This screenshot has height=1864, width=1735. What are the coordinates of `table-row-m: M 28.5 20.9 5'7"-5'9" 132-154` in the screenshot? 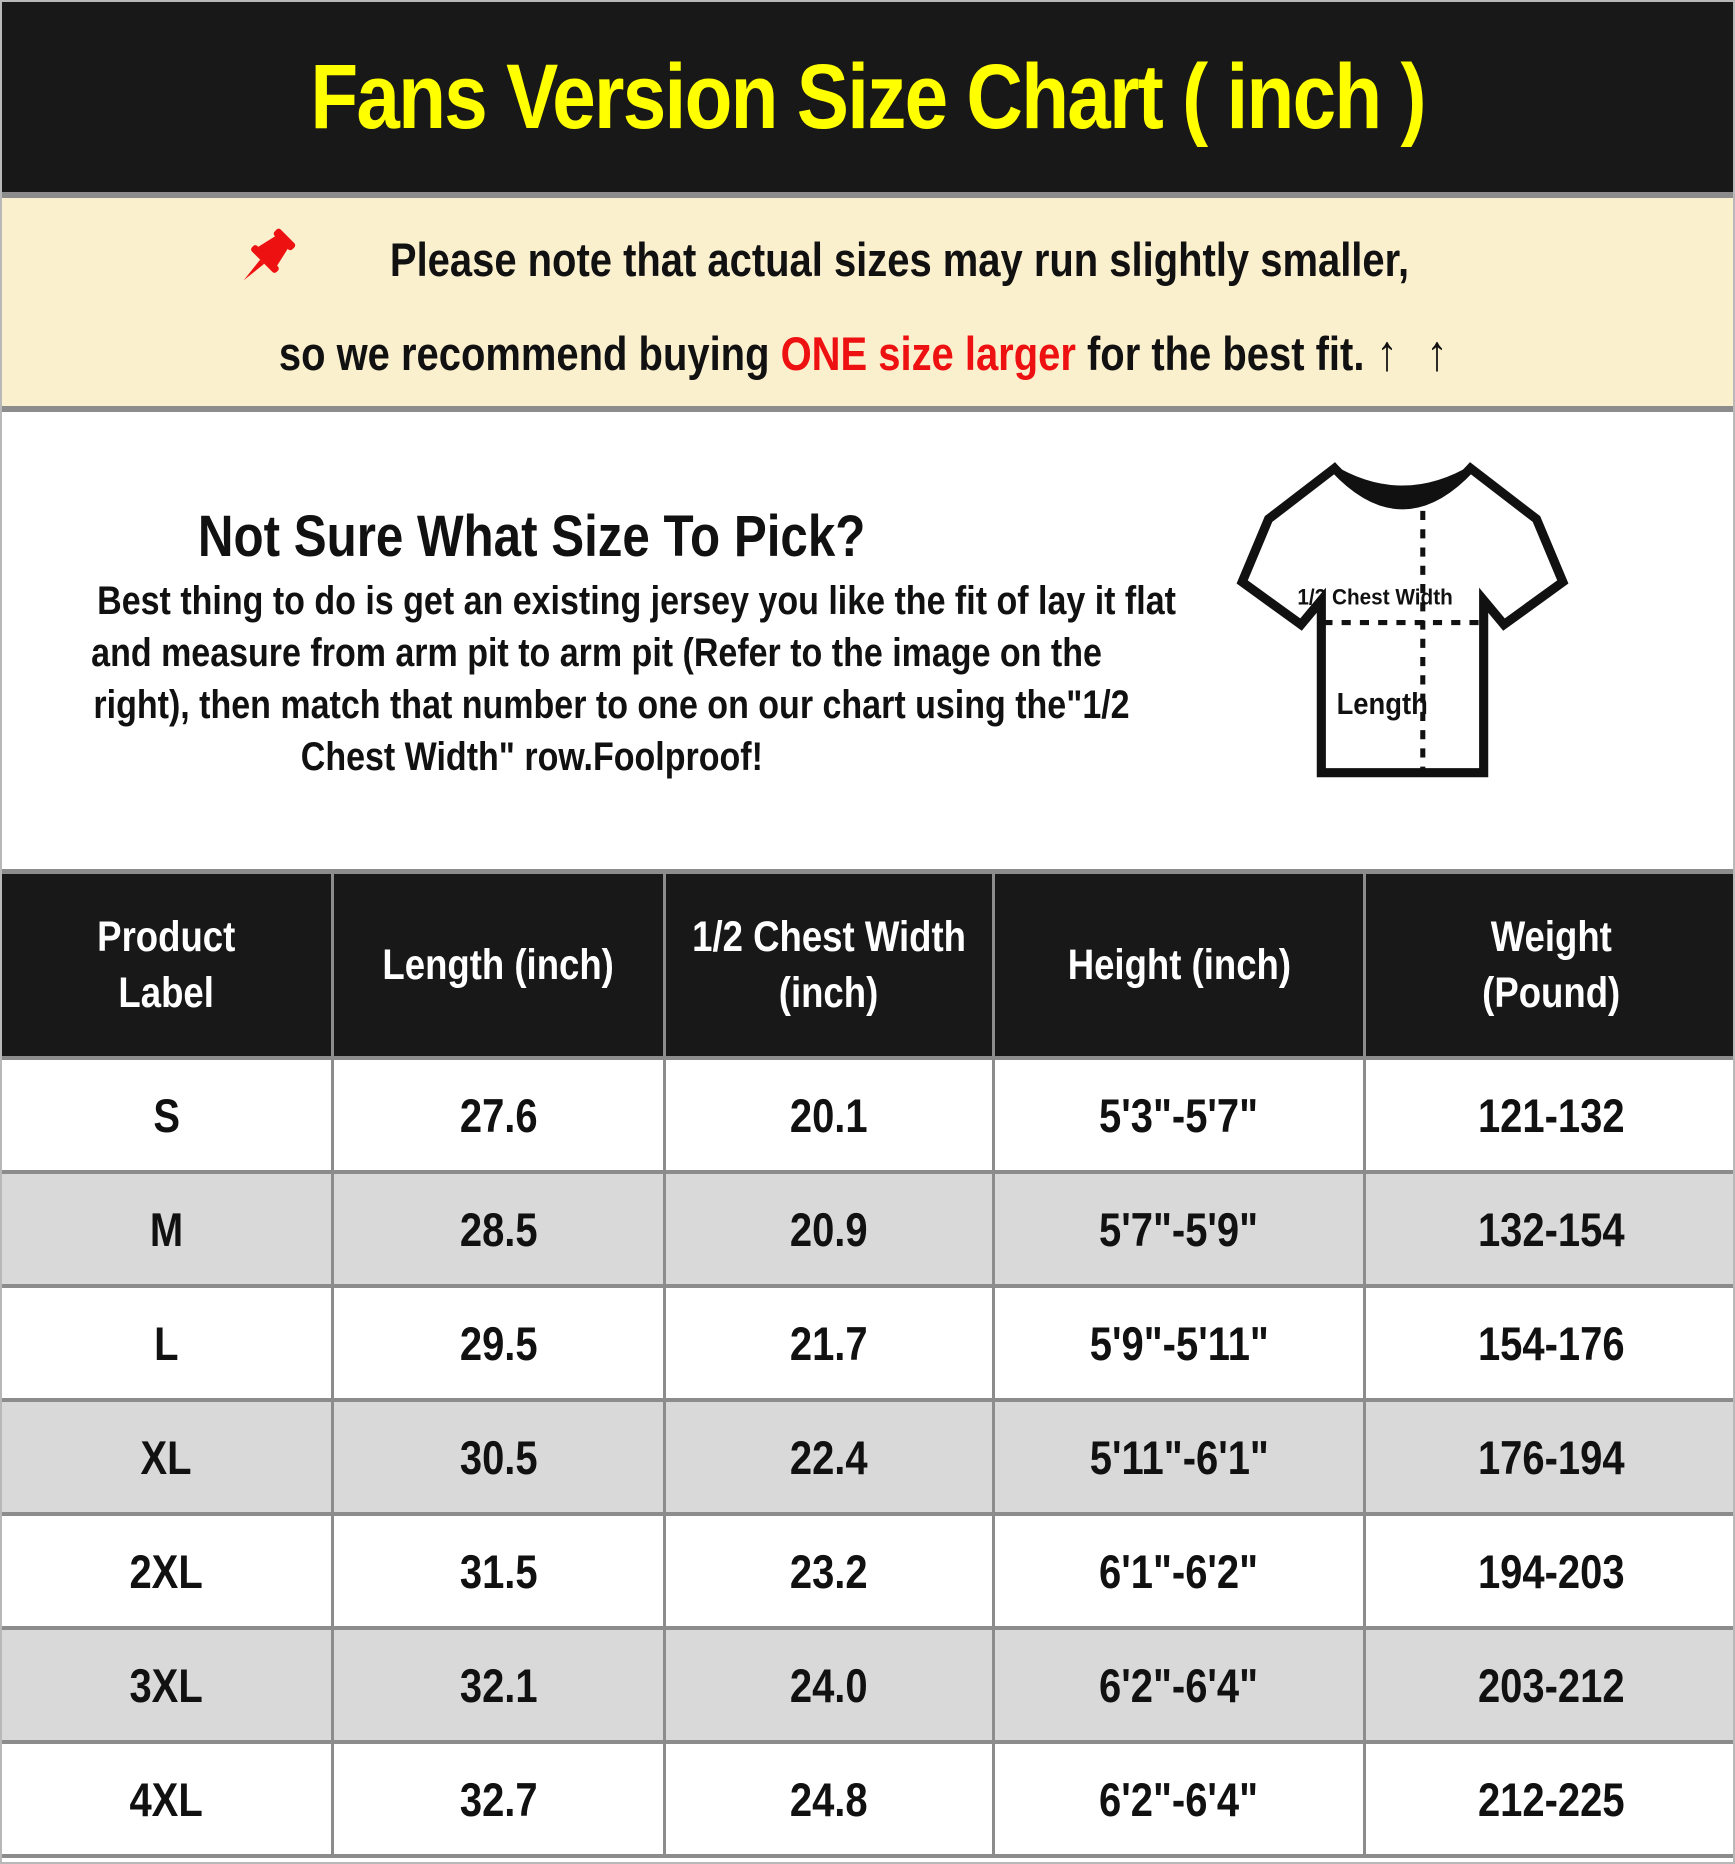 It's located at (867, 1231).